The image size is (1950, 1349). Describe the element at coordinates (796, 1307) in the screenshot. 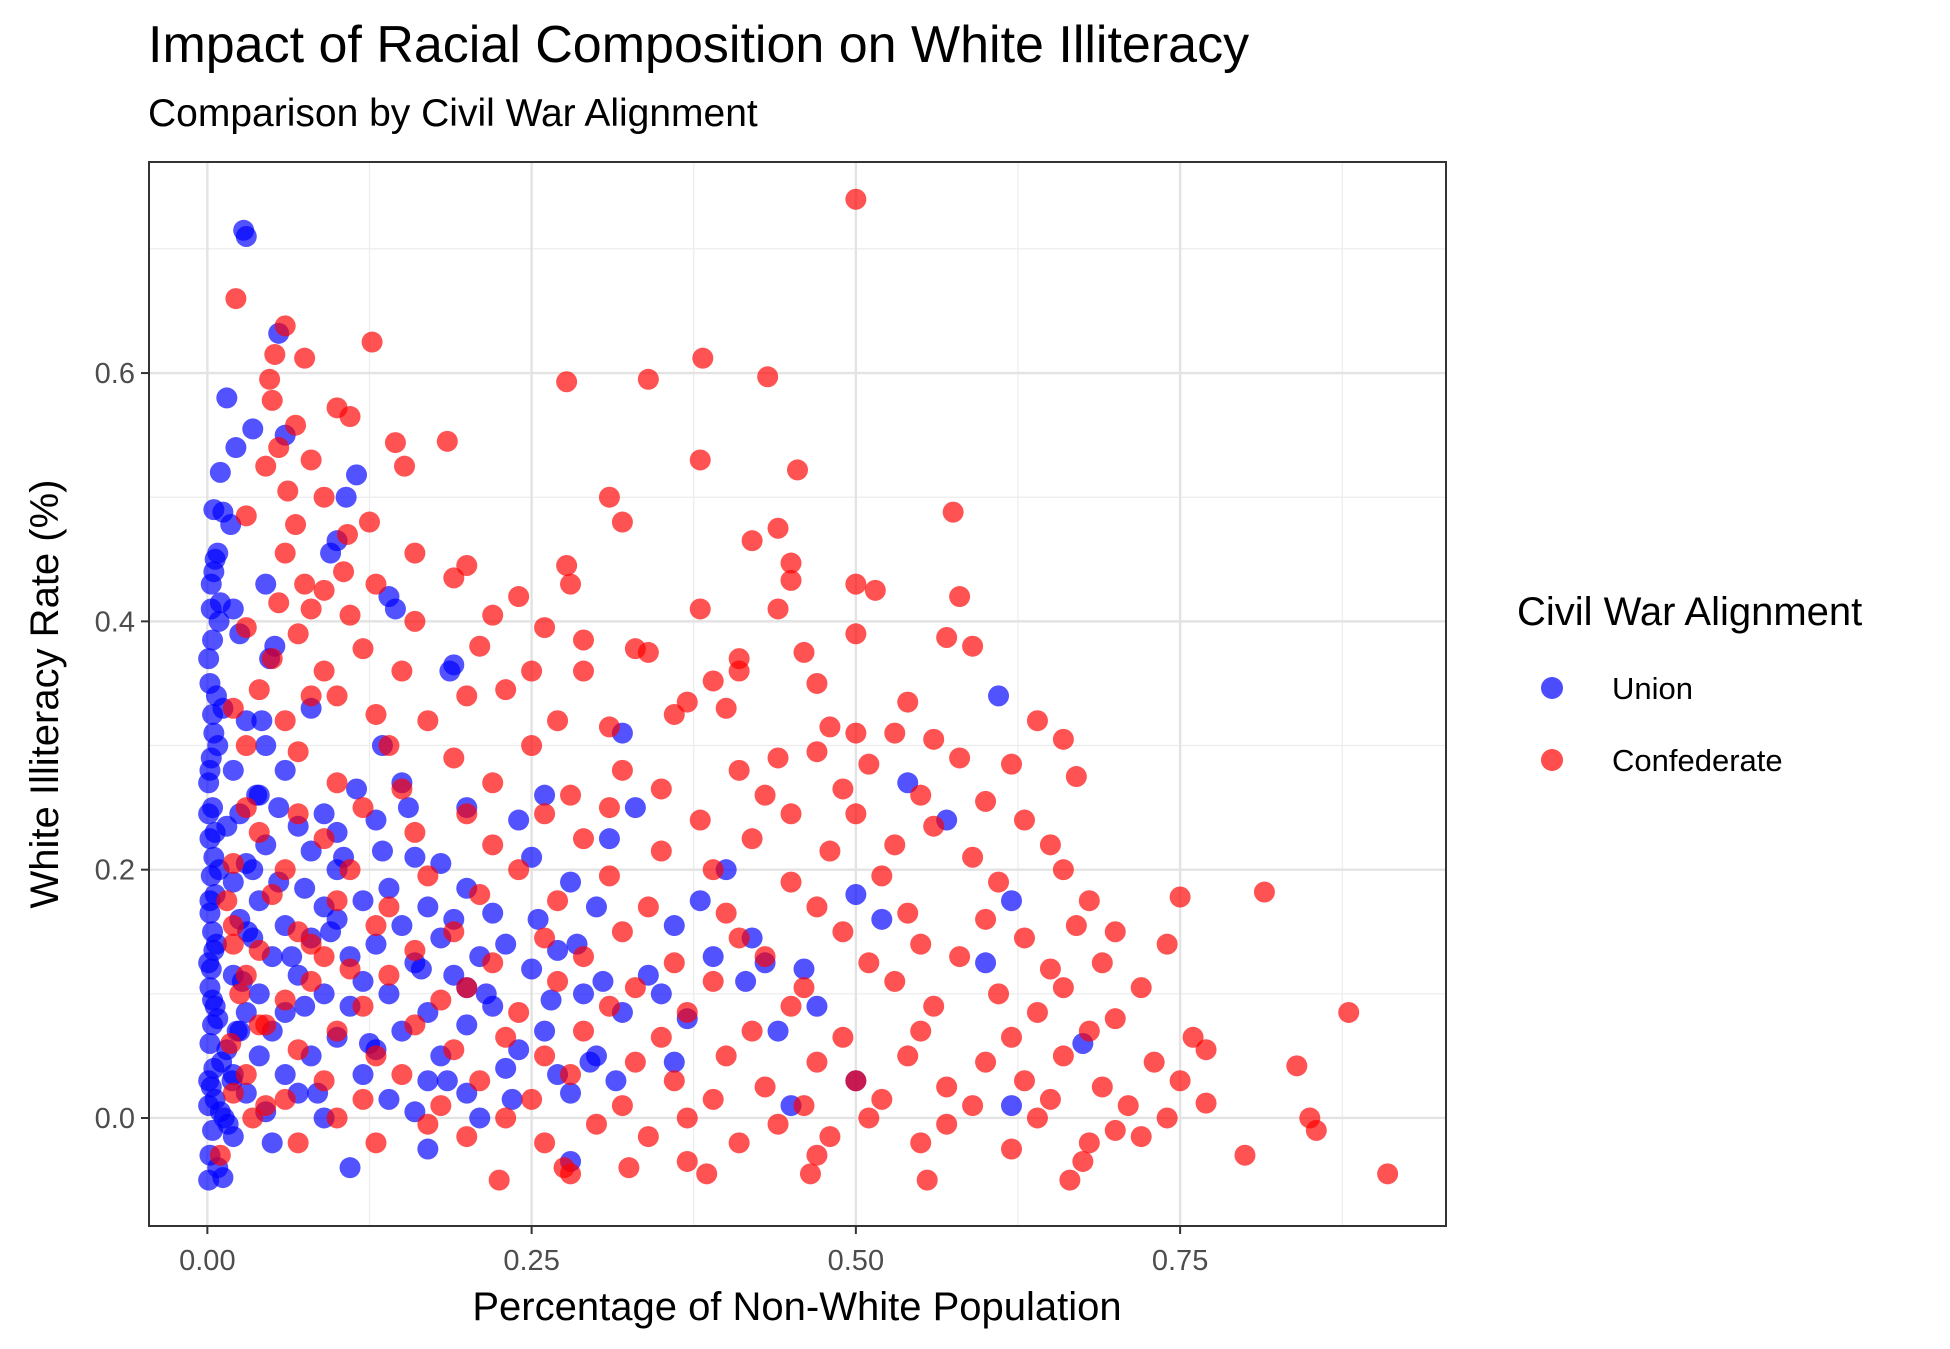

I see `x-axis-title: Percentage of Non-White Population` at that location.